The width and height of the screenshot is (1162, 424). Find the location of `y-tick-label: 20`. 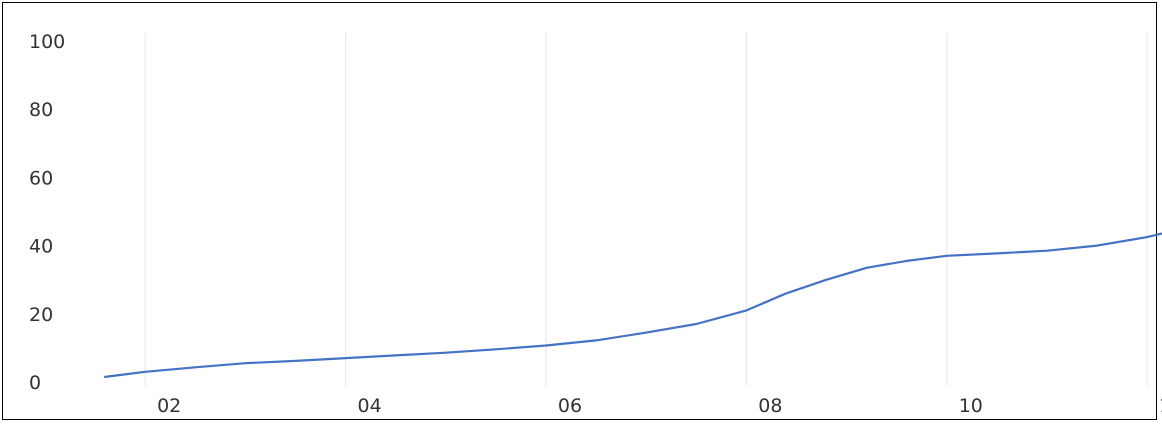

y-tick-label: 20 is located at coordinates (41, 315).